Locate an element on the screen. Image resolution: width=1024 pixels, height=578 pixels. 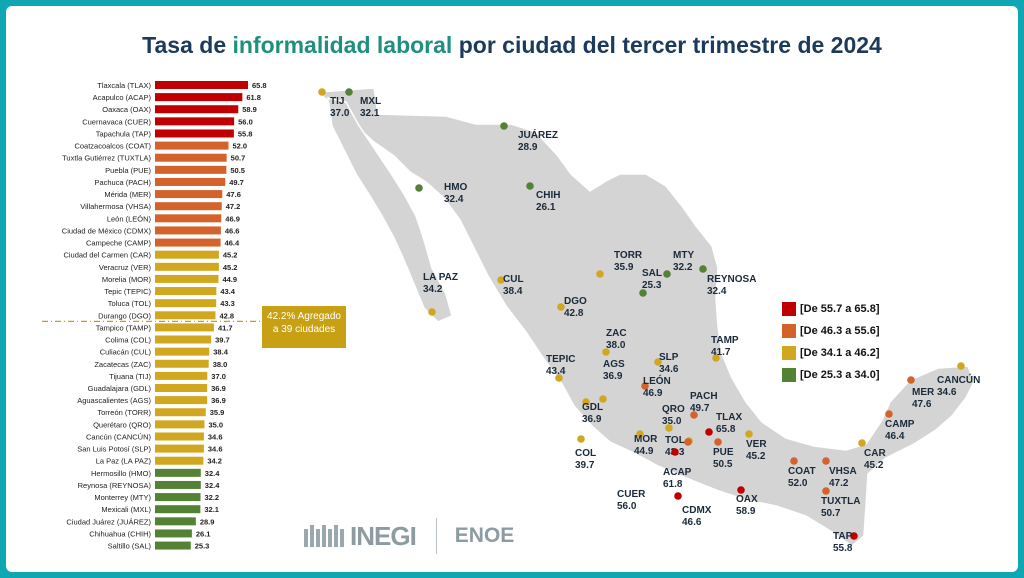
map-city-value: 38.4 is located at coordinates (513, 291).